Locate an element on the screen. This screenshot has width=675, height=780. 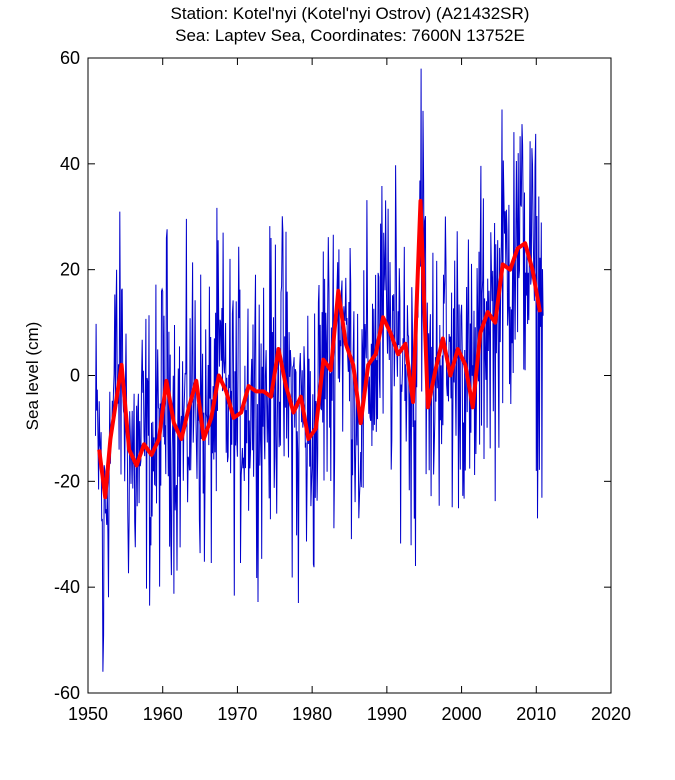
y-tick-label: -20 is located at coordinates (67, 481).